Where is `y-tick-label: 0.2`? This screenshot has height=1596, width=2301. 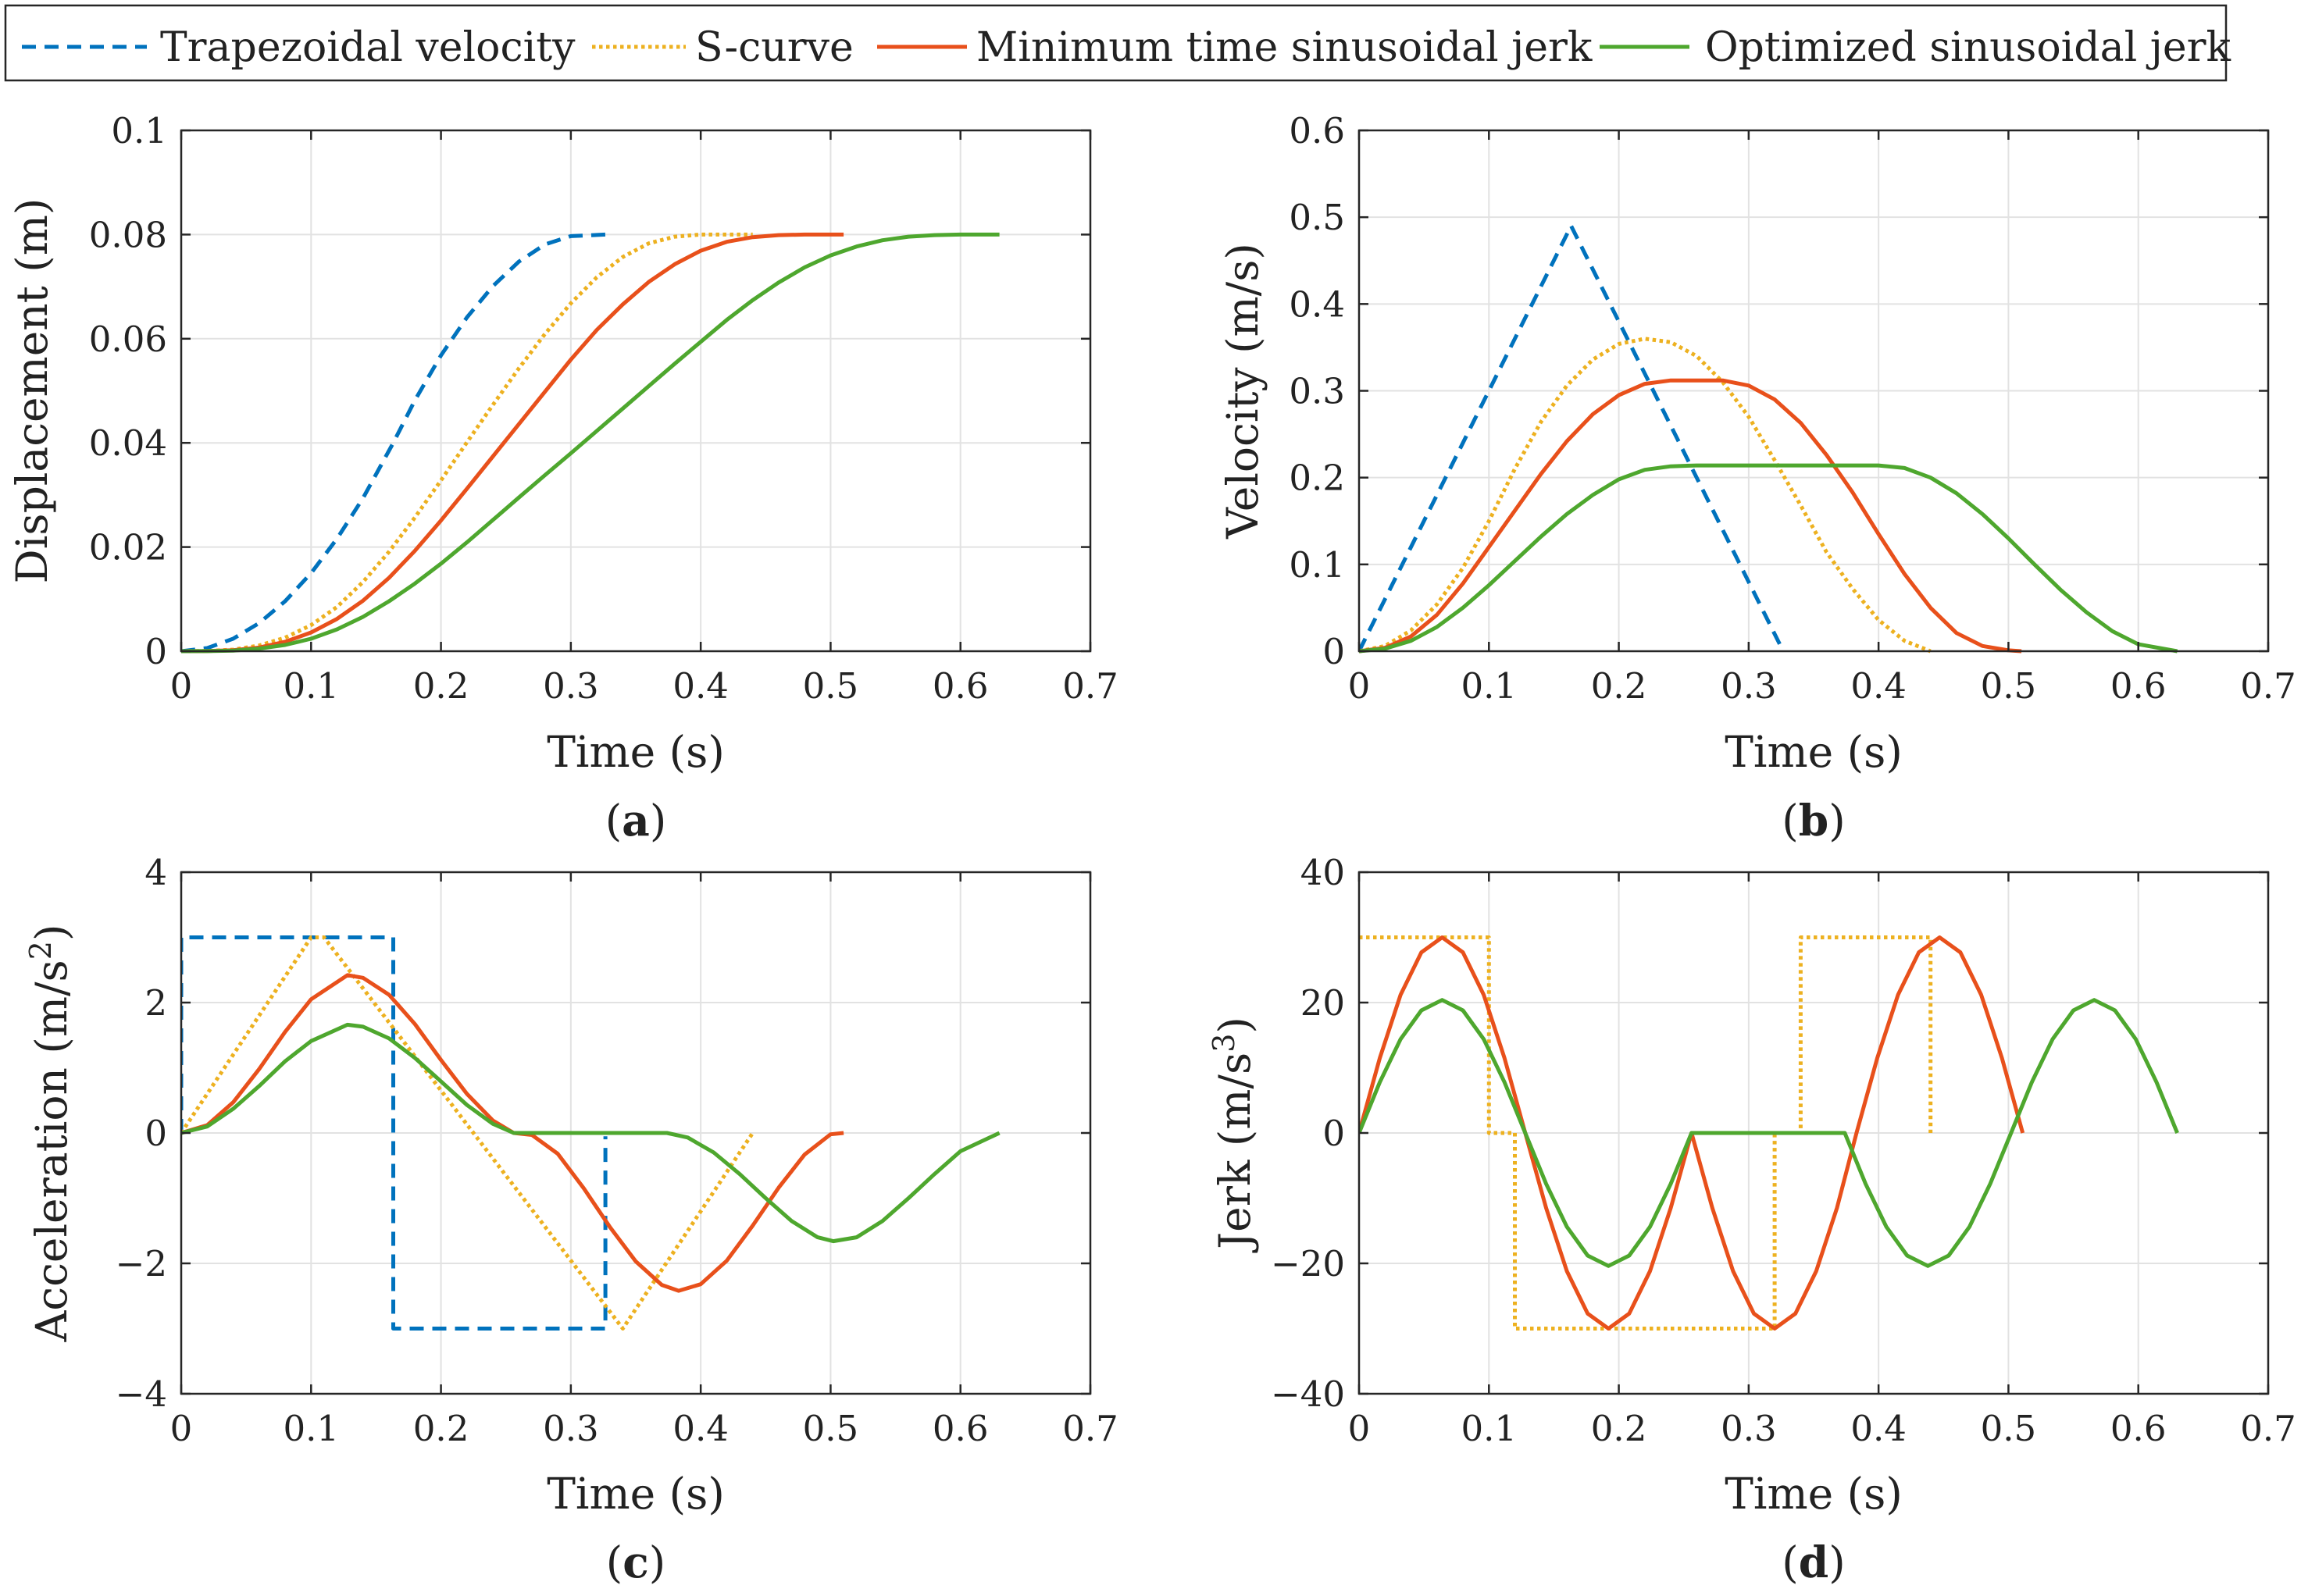 y-tick-label: 0.2 is located at coordinates (1317, 478).